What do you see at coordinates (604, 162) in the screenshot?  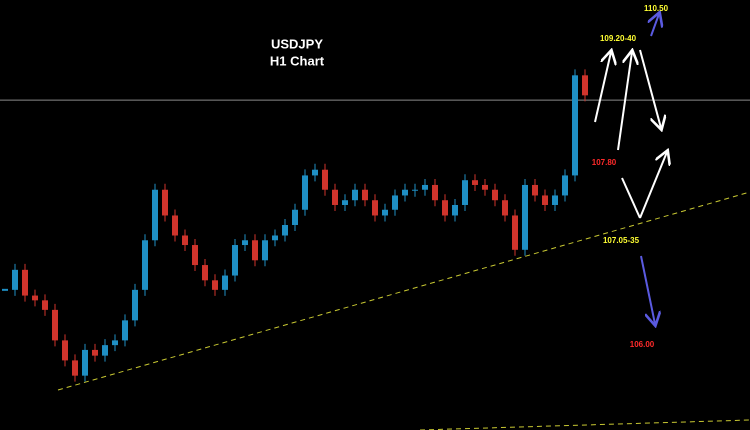 I see `price-annotation: 107.80` at bounding box center [604, 162].